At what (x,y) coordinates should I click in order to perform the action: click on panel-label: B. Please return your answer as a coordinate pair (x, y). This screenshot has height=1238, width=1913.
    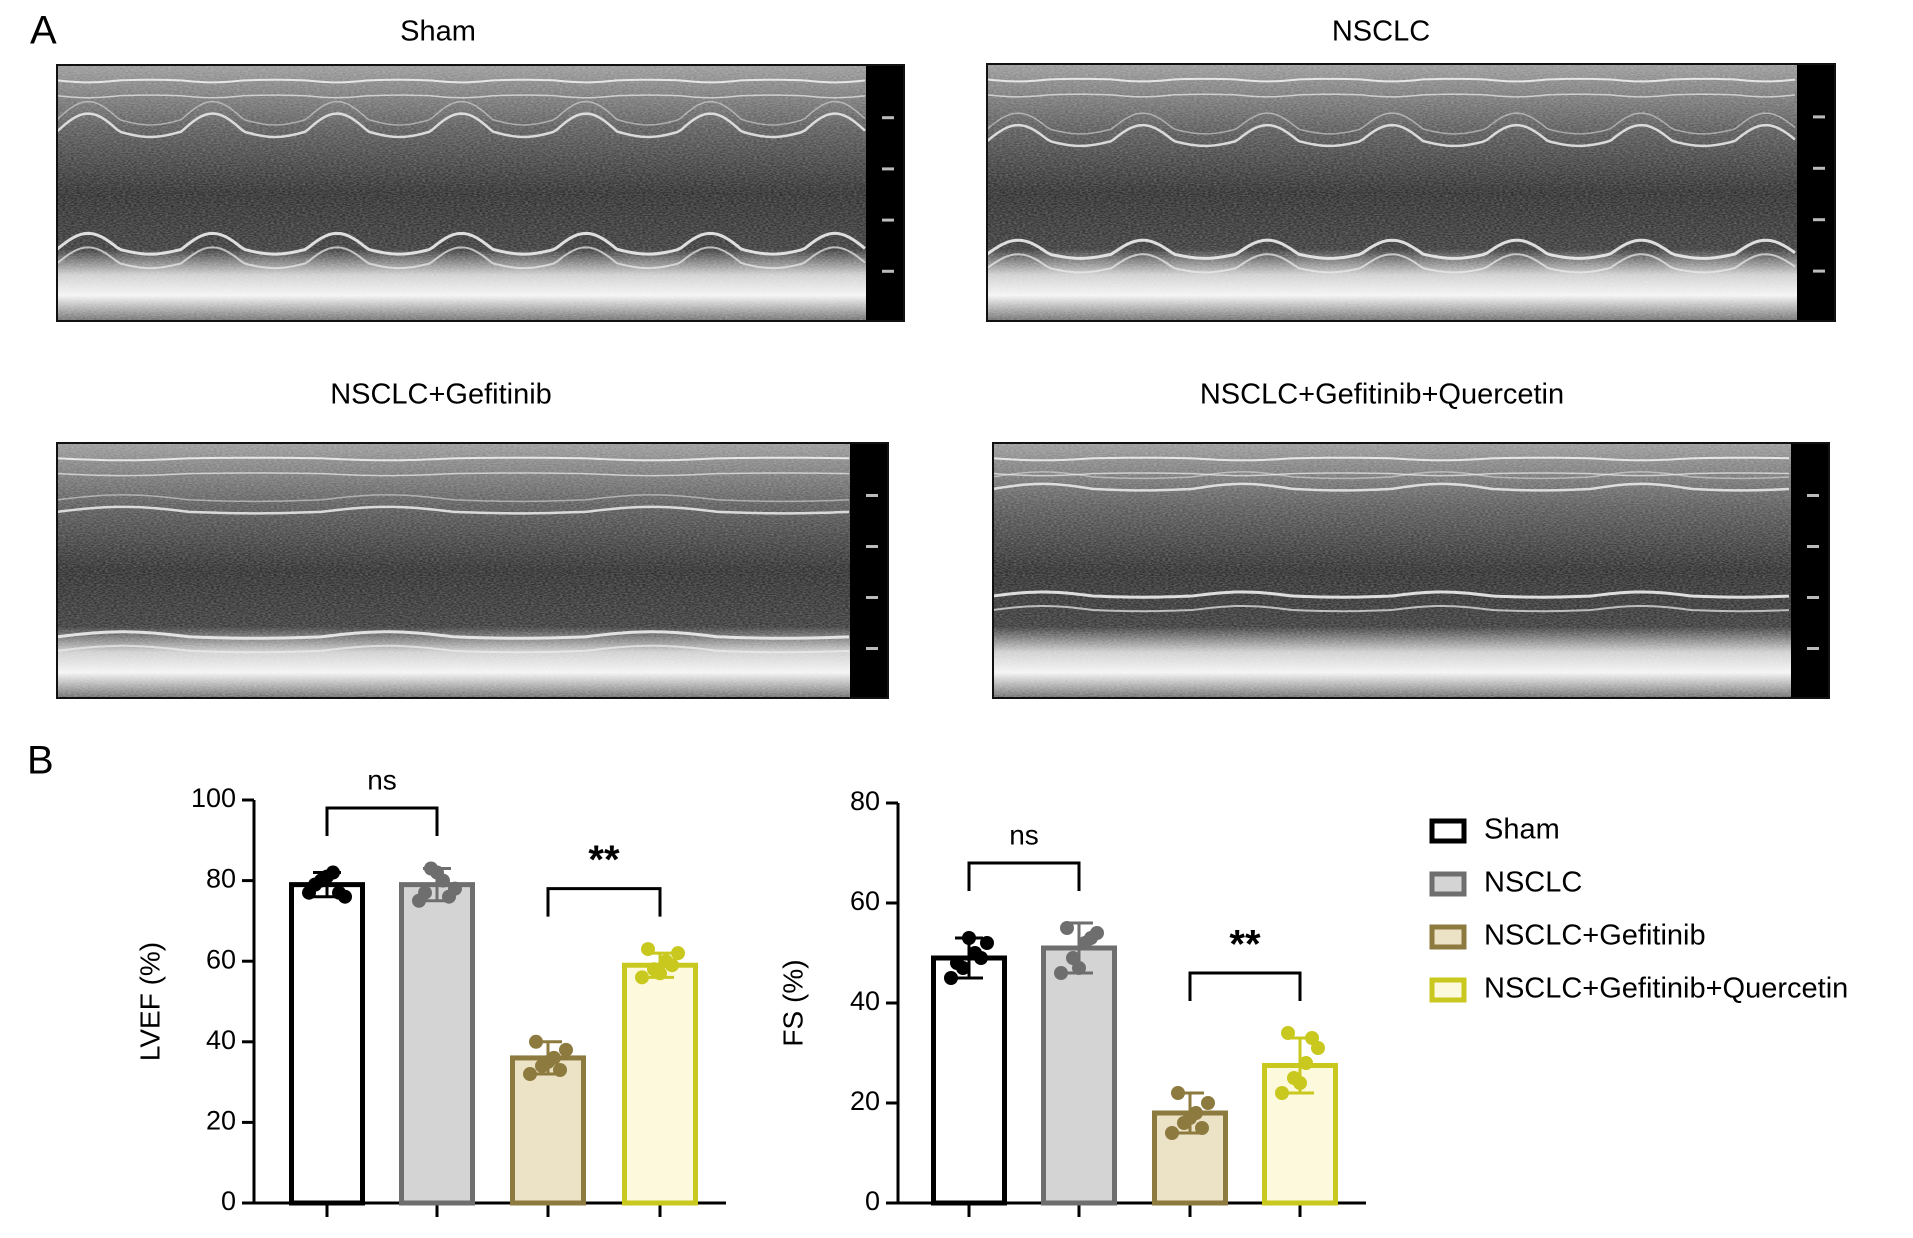
    Looking at the image, I should click on (40, 761).